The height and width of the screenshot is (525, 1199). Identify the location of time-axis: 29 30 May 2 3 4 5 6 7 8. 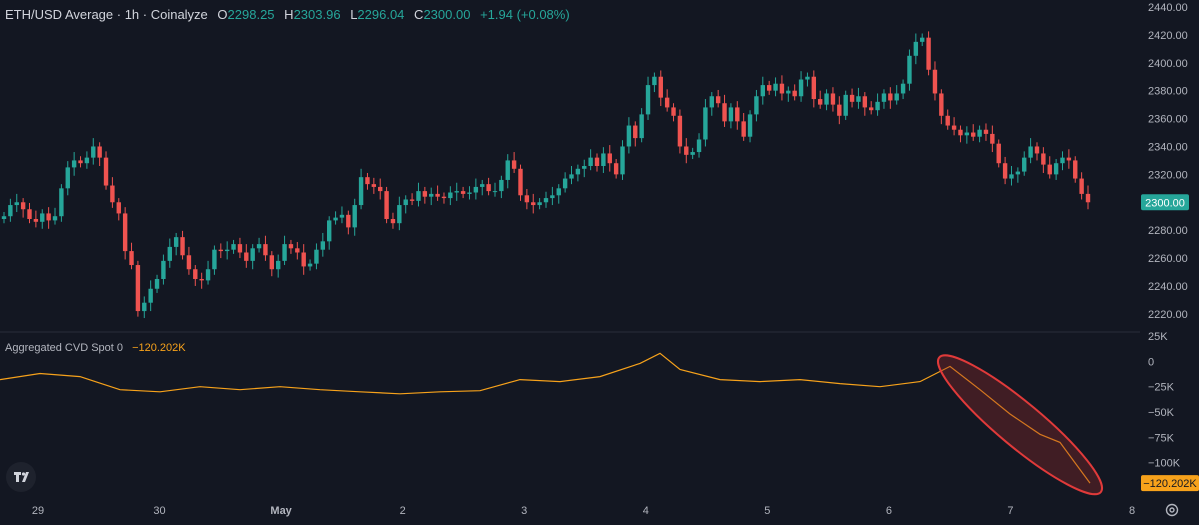
(583, 511).